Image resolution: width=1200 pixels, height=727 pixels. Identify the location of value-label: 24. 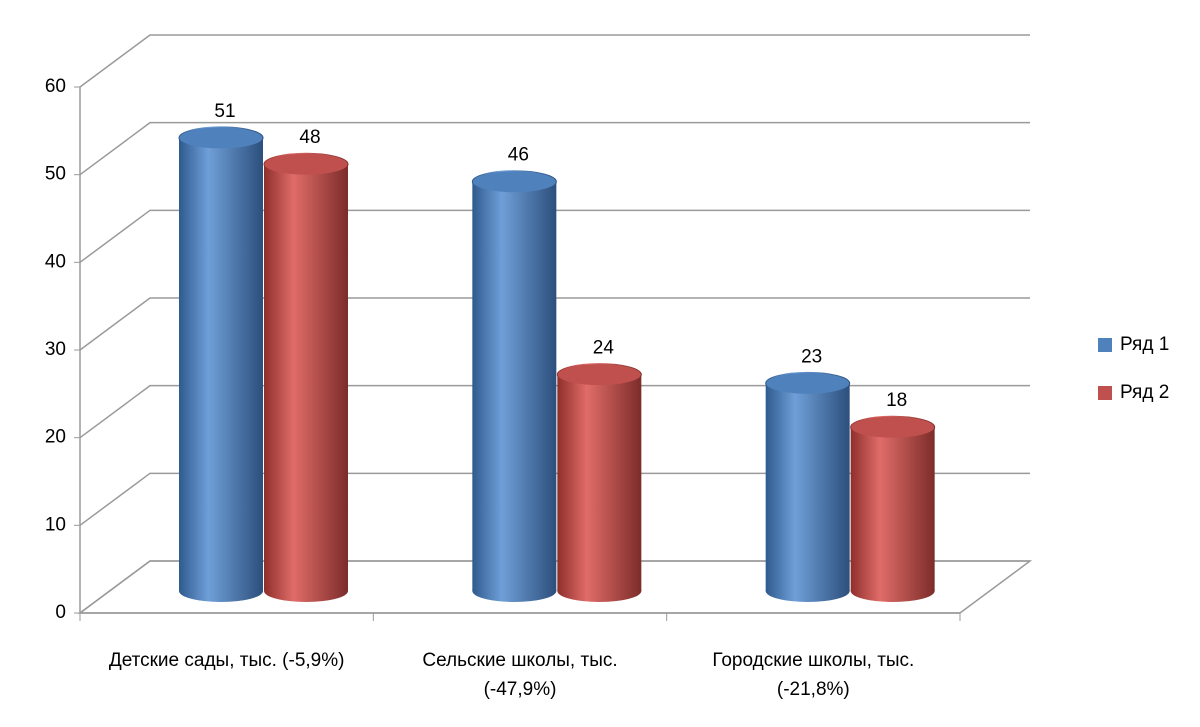
(604, 348).